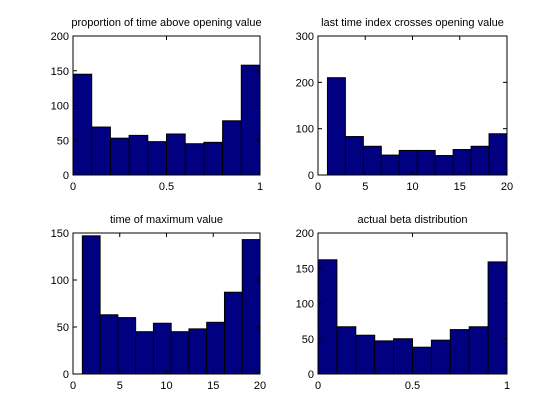 Image resolution: width=560 pixels, height=420 pixels. What do you see at coordinates (412, 220) in the screenshot?
I see `subplot-title: actual beta distribution` at bounding box center [412, 220].